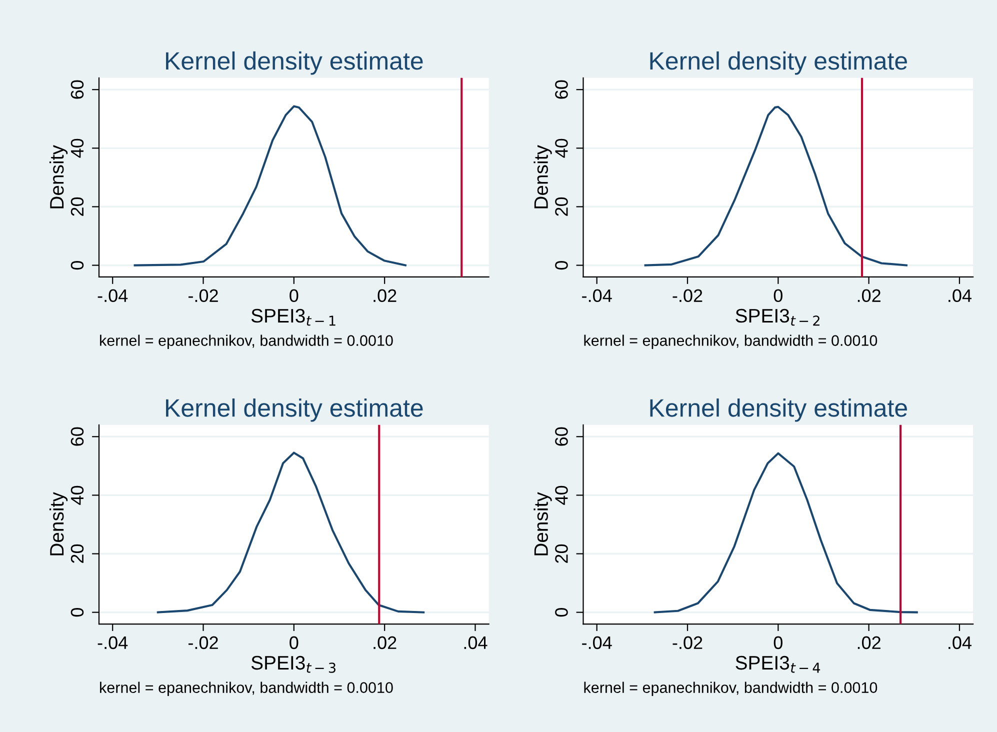 This screenshot has height=732, width=997. What do you see at coordinates (778, 317) in the screenshot?
I see `x-axis-title: SPEI3$_{t−2}$` at bounding box center [778, 317].